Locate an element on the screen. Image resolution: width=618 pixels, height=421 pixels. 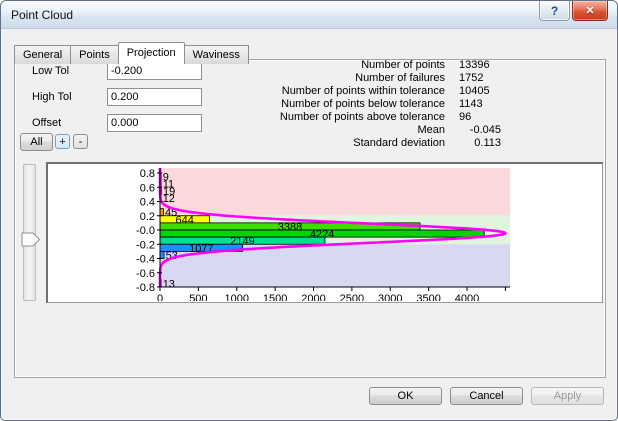
x-tick-label: 4000 is located at coordinates (467, 297).